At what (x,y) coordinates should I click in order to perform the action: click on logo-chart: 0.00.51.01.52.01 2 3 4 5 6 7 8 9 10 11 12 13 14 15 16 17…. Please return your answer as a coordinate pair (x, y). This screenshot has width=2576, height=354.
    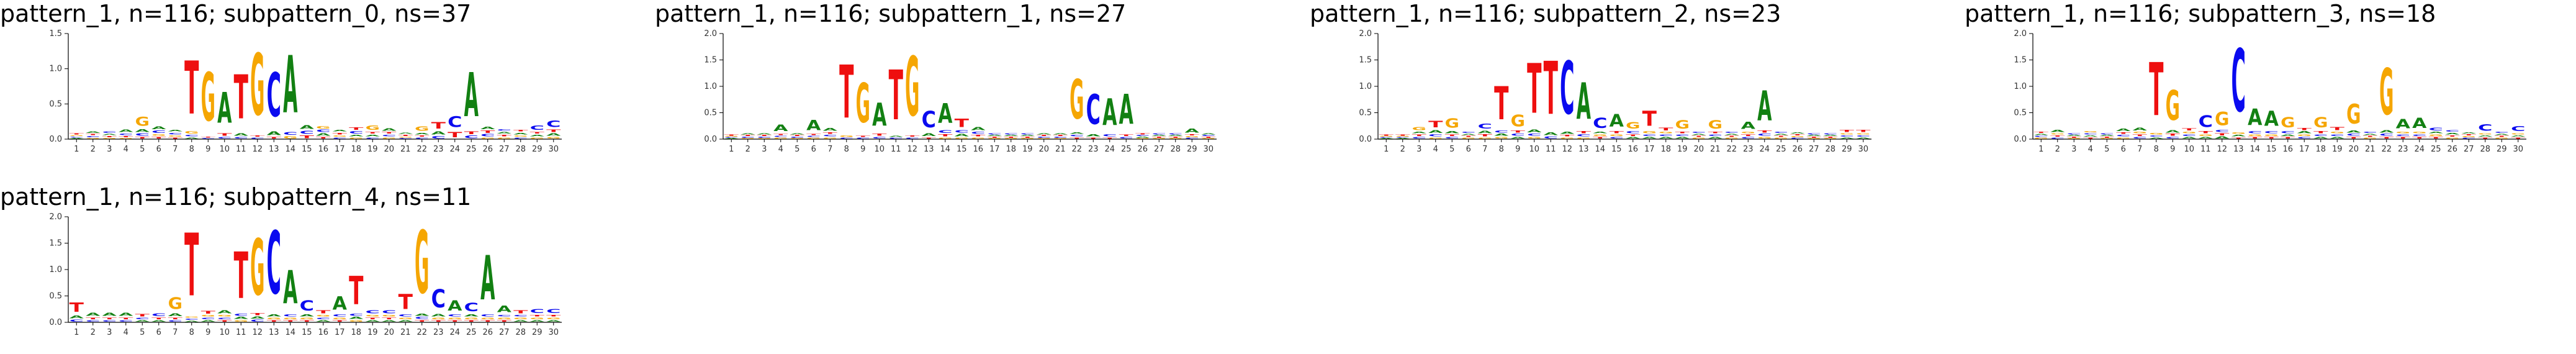
    Looking at the image, I should click on (2270, 92).